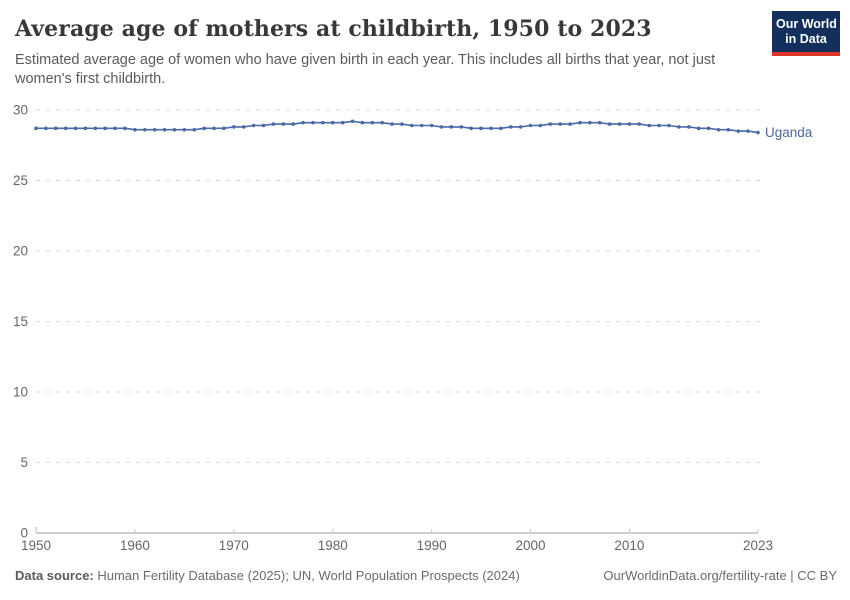 This screenshot has width=850, height=600. I want to click on data-point-1983, so click(362, 122).